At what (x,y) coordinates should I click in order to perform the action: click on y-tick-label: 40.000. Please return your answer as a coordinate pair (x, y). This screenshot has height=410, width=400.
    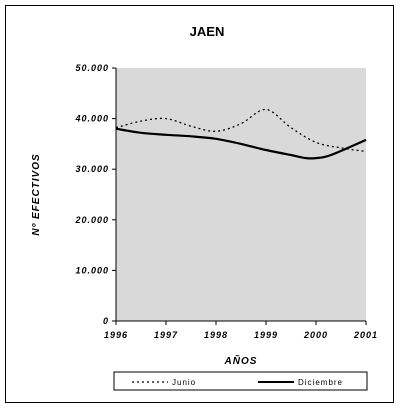
    Looking at the image, I should click on (91, 119).